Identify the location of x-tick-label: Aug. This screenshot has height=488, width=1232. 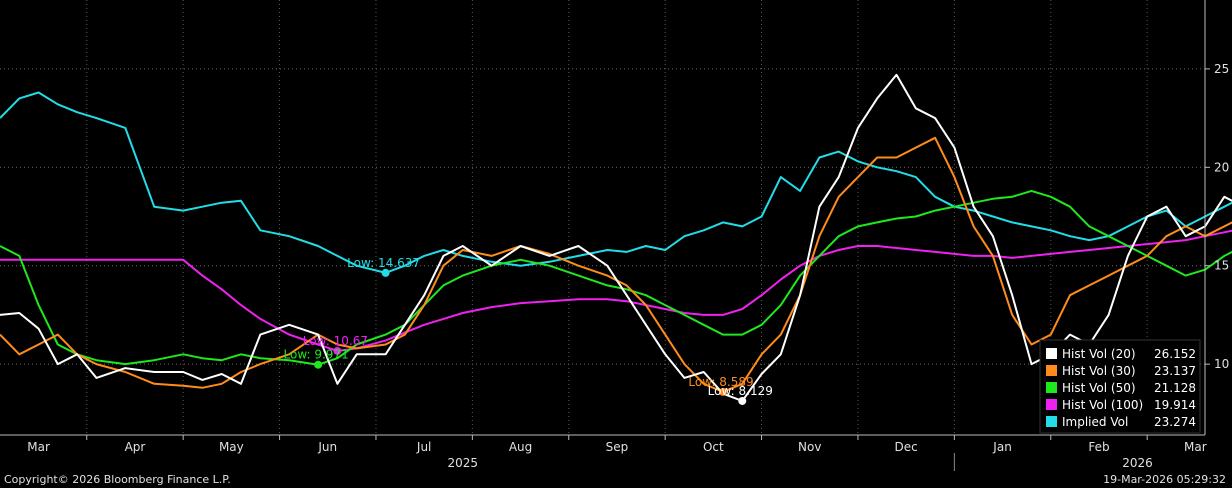
(520, 447).